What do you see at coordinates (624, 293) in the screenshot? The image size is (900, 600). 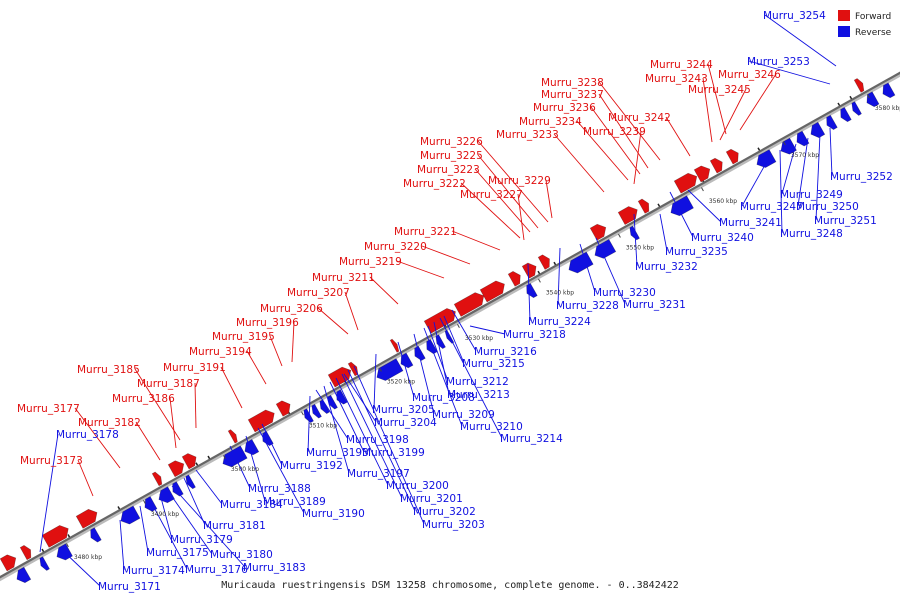 I see `gene-label: Murru_3230` at bounding box center [624, 293].